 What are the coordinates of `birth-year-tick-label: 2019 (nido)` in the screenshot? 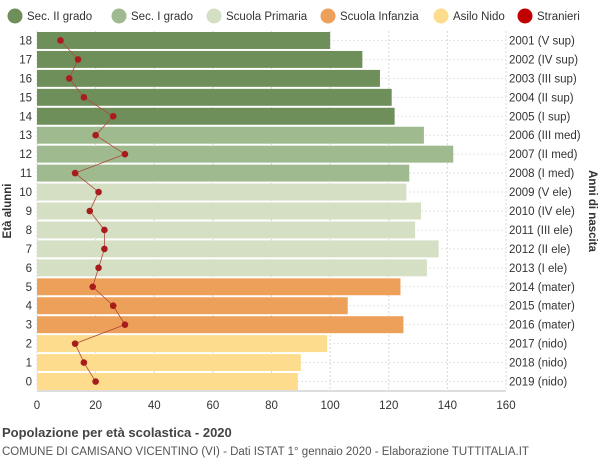 It's located at (538, 383).